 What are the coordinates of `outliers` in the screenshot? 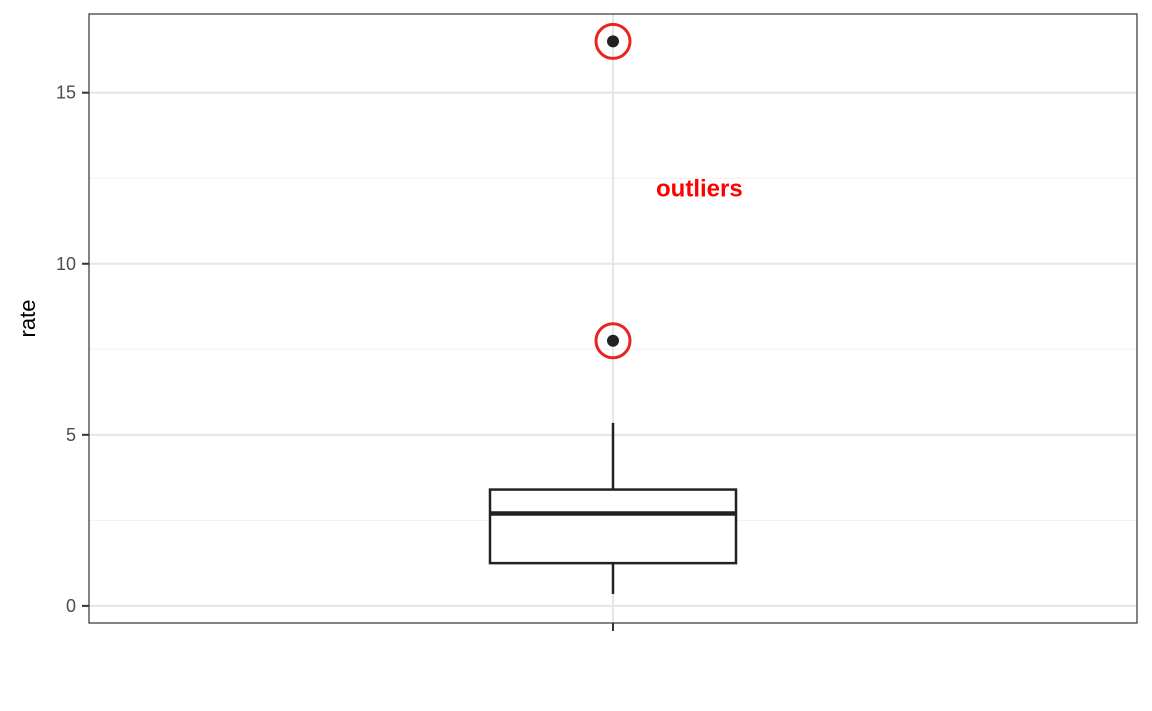 It's located at (613, 191).